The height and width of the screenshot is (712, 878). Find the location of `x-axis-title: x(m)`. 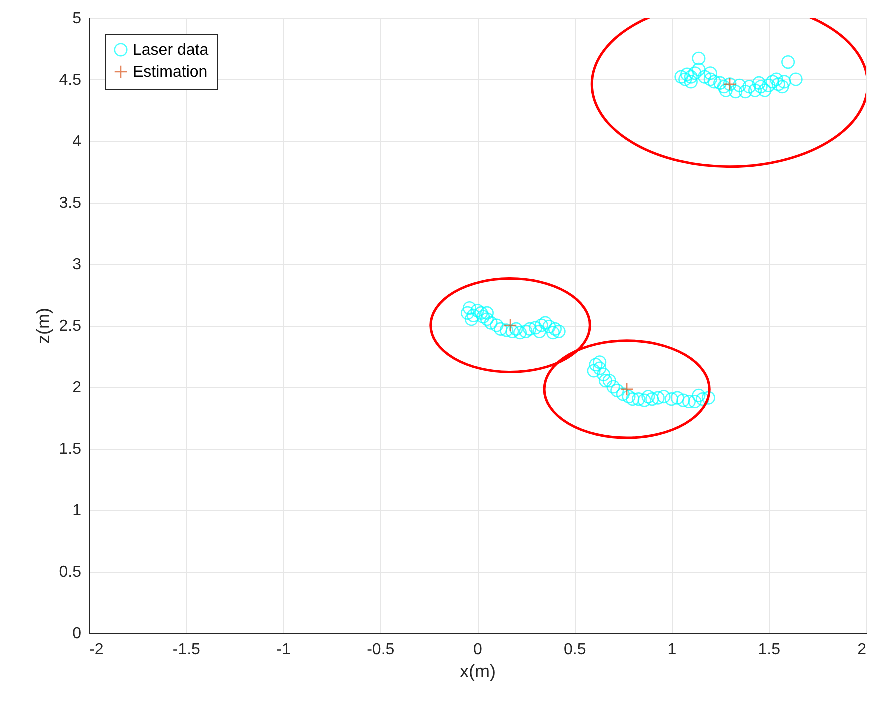

x-axis-title: x(m) is located at coordinates (478, 672).